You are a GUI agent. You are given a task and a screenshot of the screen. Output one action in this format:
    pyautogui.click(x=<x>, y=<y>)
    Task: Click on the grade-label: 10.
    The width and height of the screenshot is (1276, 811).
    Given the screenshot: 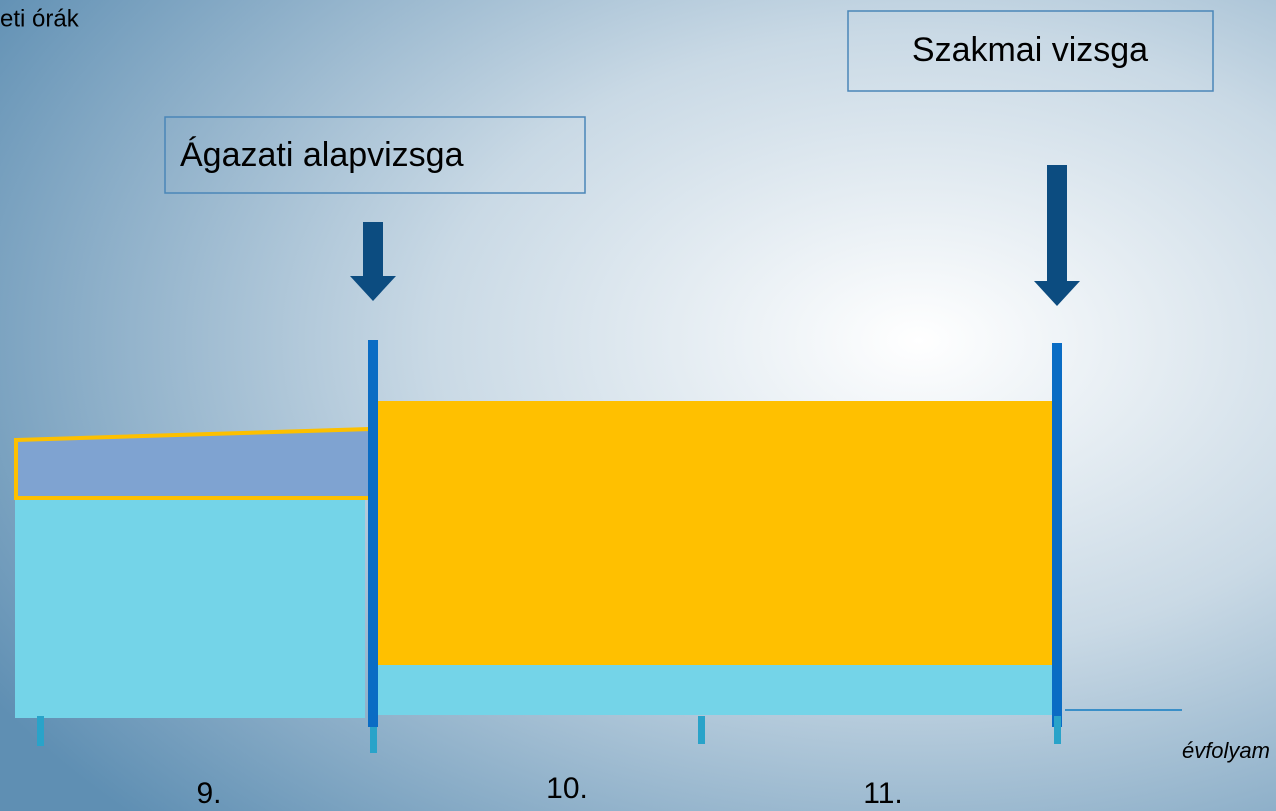 What is the action you would take?
    pyautogui.click(x=567, y=788)
    